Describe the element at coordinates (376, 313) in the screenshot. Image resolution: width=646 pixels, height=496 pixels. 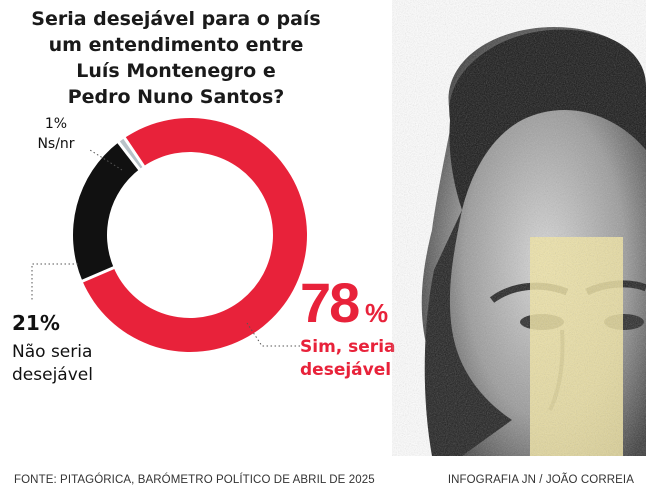
I see `data-label-sim-percent: %` at that location.